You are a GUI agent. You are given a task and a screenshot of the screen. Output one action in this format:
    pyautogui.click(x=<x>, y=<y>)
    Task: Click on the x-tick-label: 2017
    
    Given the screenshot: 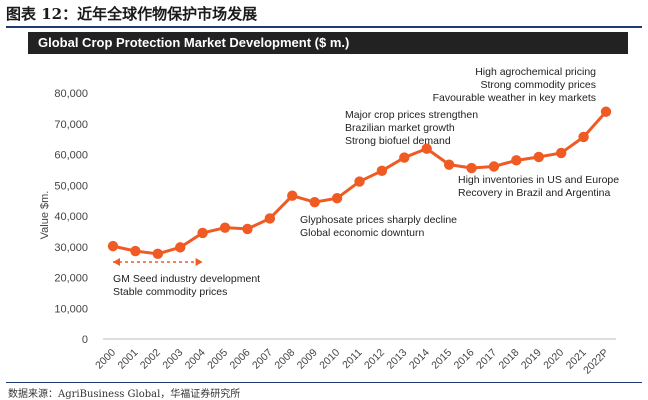 What is the action you would take?
    pyautogui.click(x=486, y=359)
    